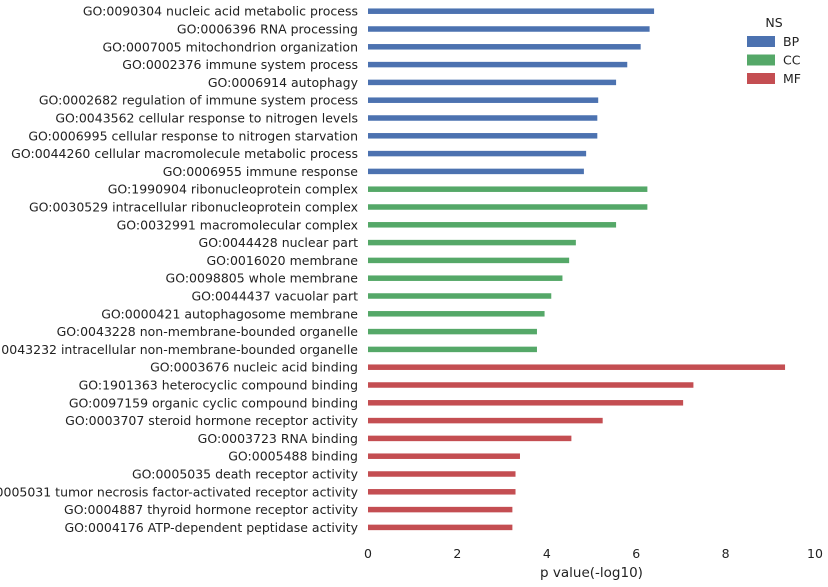 The height and width of the screenshot is (587, 828). Describe the element at coordinates (791, 41) in the screenshot. I see `legend-label-bp: BP` at that location.